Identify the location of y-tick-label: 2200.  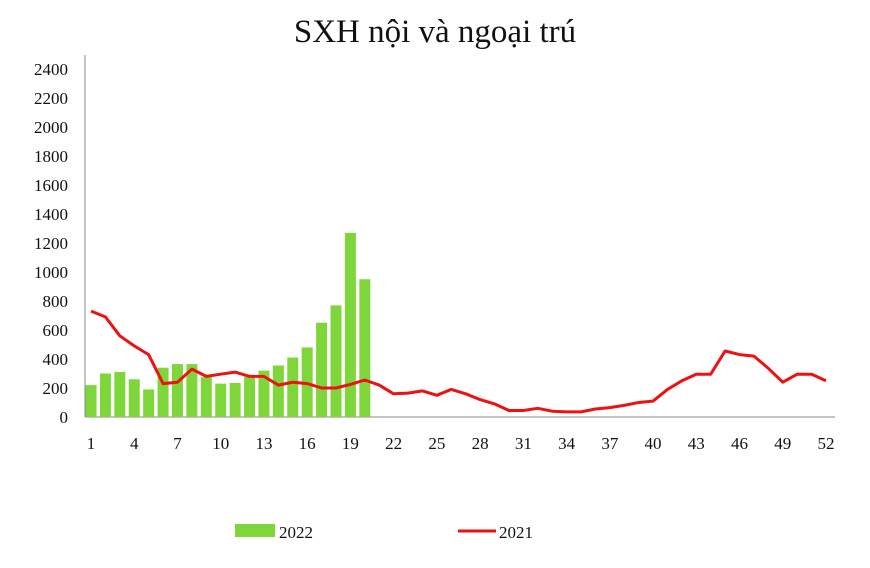
(51, 98).